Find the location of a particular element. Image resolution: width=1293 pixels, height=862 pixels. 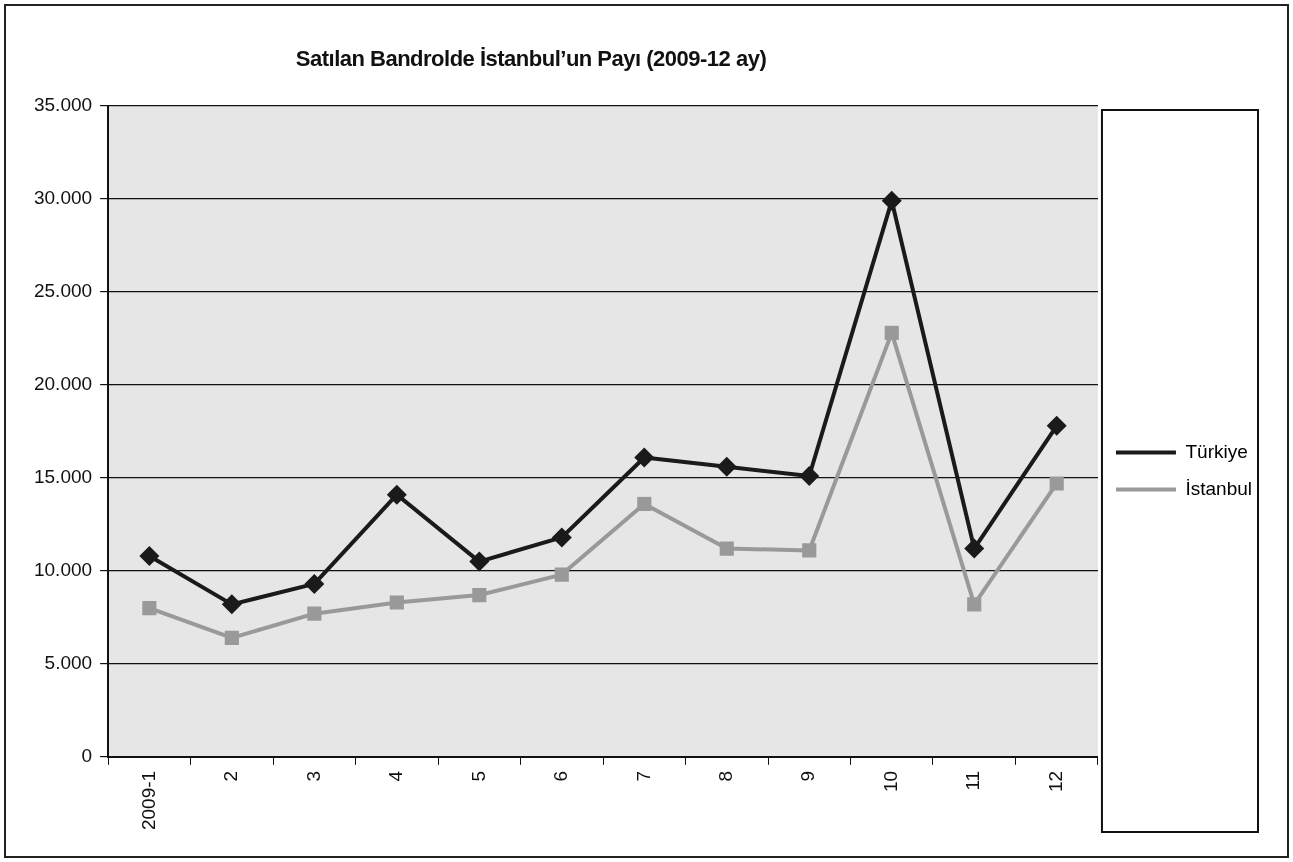

legend-label: İstanbul is located at coordinates (1218, 488).